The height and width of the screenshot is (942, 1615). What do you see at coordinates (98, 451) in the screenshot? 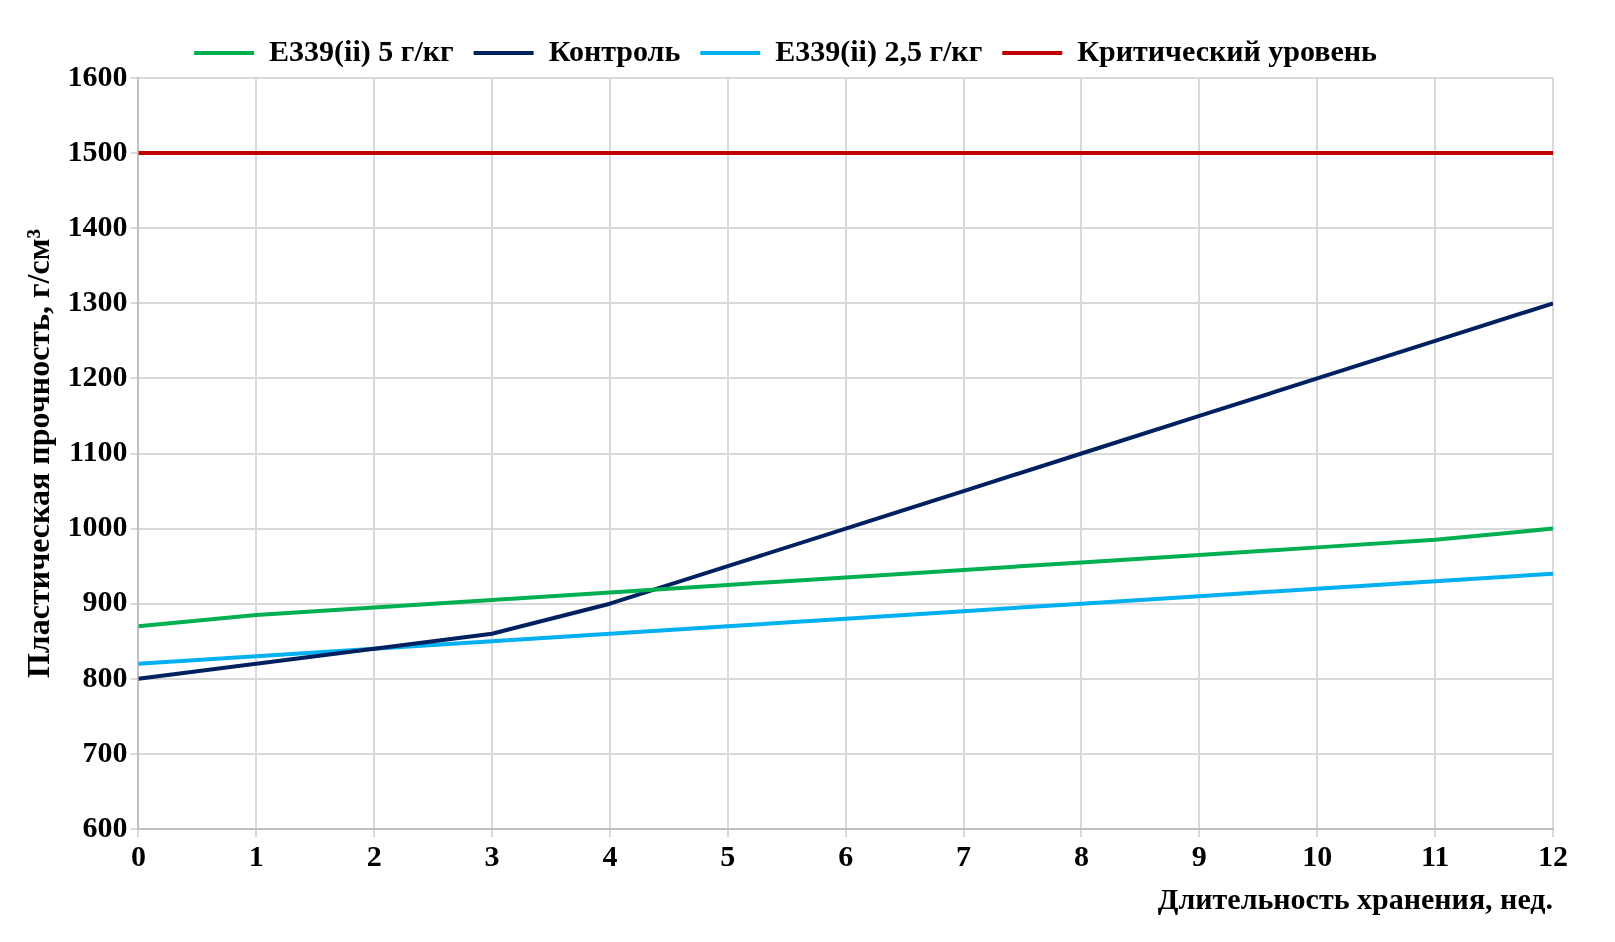
I see `y-tick-label: 1100` at bounding box center [98, 451].